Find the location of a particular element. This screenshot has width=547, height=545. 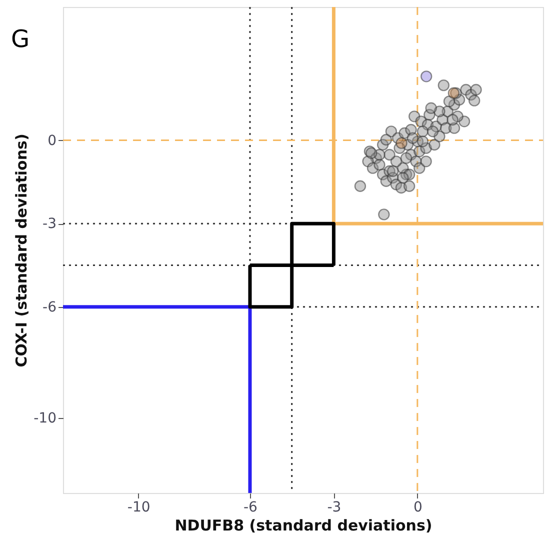

text: G is located at coordinates (20, 39).